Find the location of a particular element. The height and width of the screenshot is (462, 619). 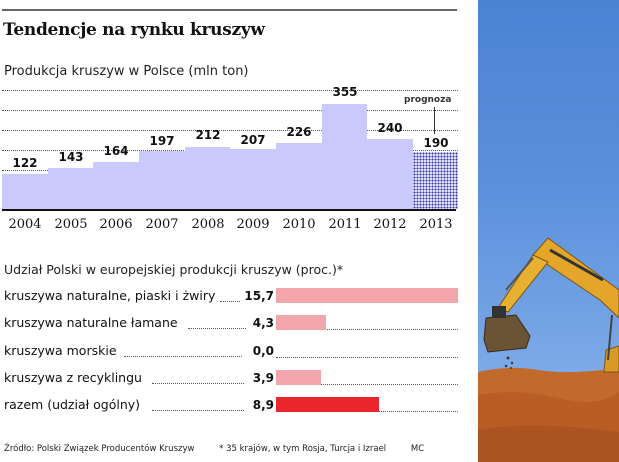

share-row: kruszywa naturalne, piaski i żwiry 15,7 is located at coordinates (232, 298).